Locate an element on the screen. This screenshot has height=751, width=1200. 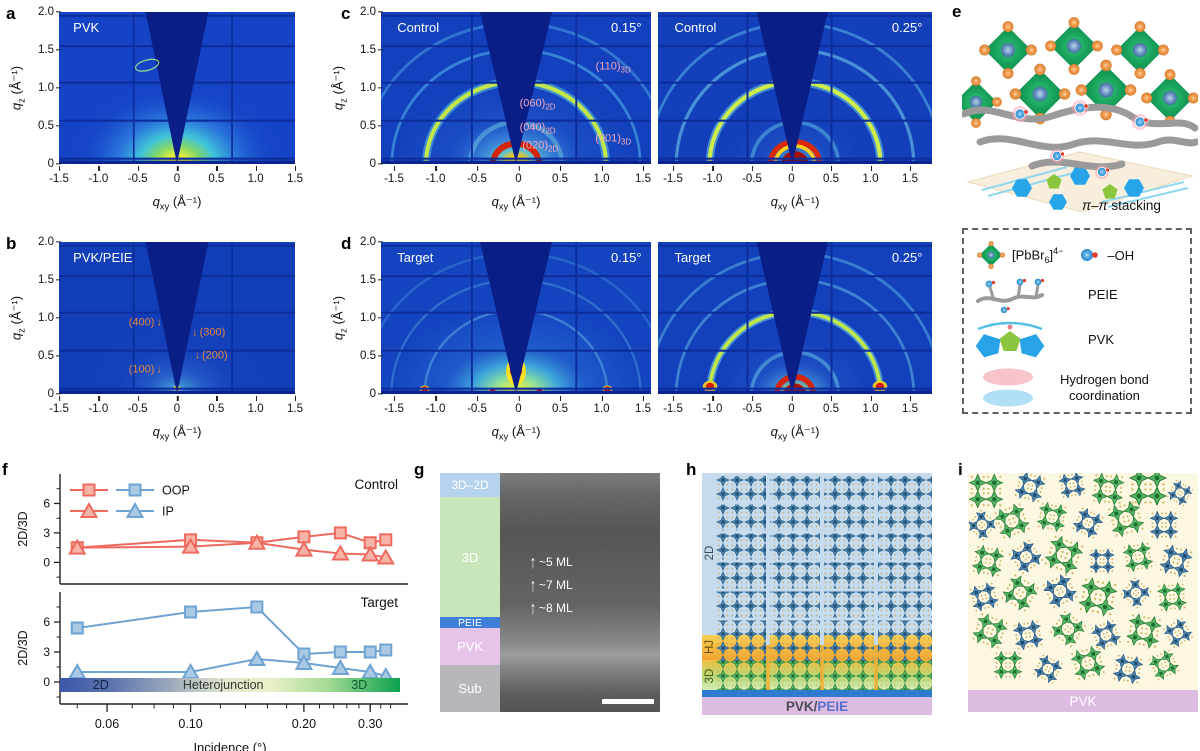
svg-text: IP is located at coordinates (168, 512).